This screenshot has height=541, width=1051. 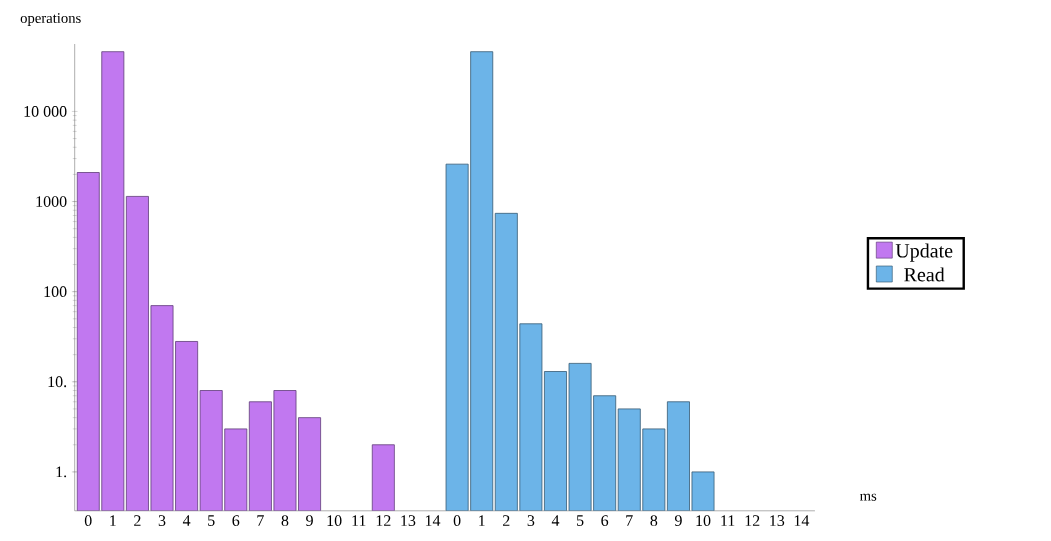 What do you see at coordinates (50, 19) in the screenshot?
I see `y-axis-title: operations` at bounding box center [50, 19].